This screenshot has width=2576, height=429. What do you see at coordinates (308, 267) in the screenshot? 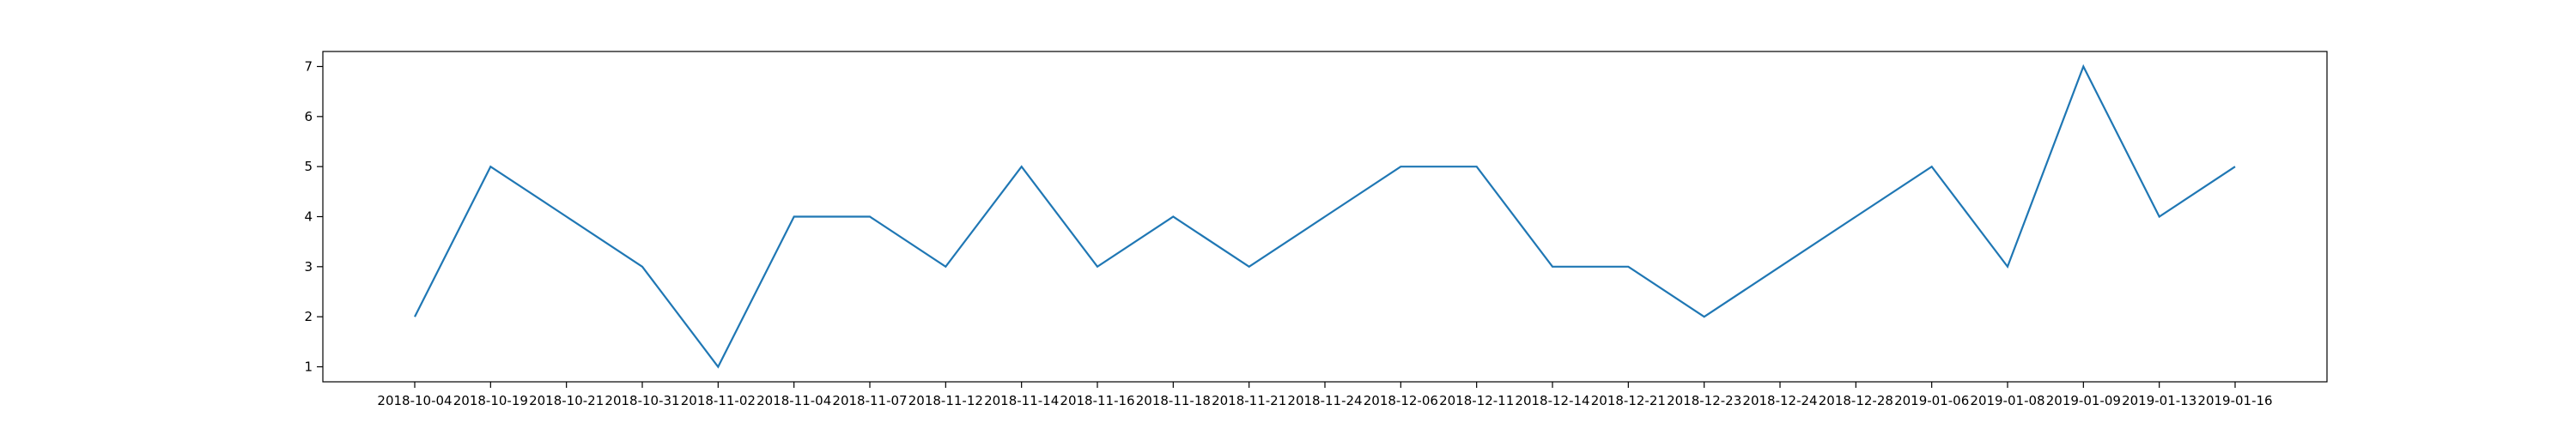
I see `y-tick-label: 3` at bounding box center [308, 267].